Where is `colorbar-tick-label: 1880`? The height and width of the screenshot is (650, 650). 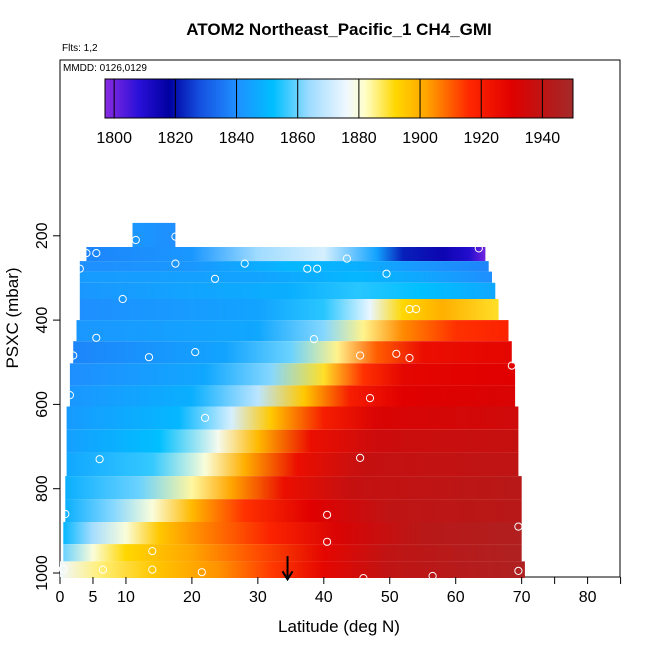
colorbar-tick-label: 1880 is located at coordinates (359, 138).